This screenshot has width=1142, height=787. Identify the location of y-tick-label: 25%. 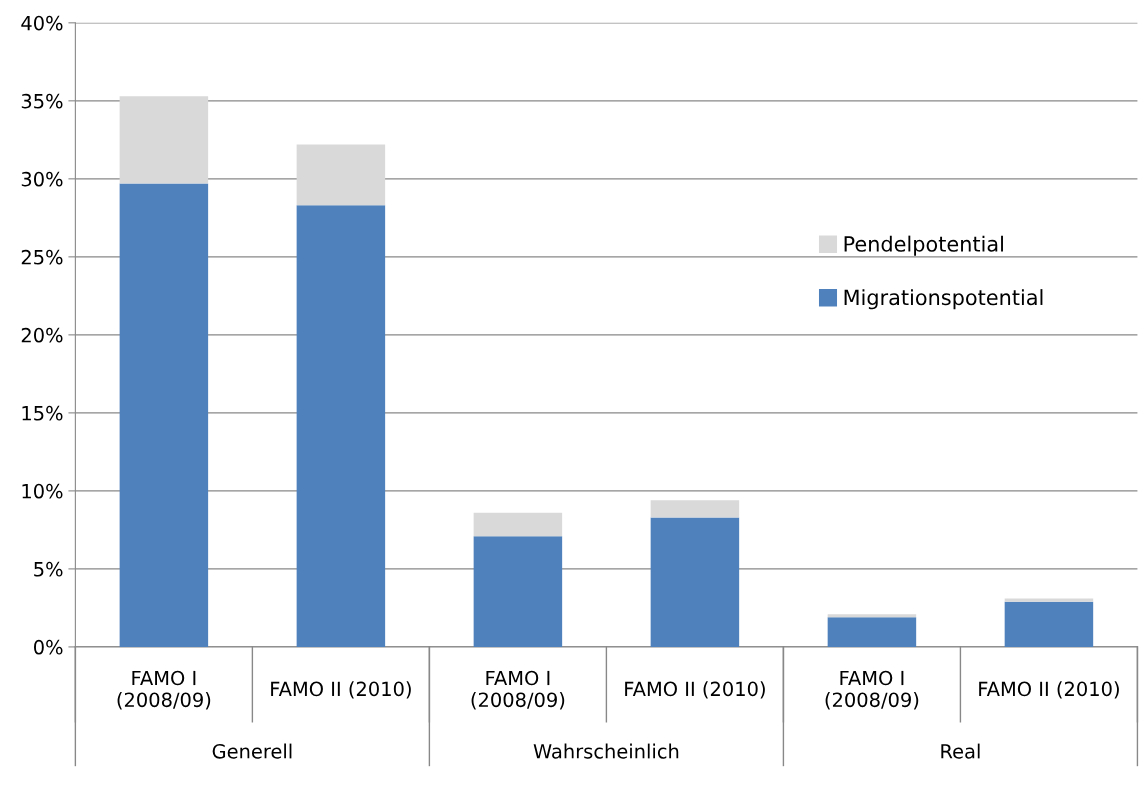
(42, 257).